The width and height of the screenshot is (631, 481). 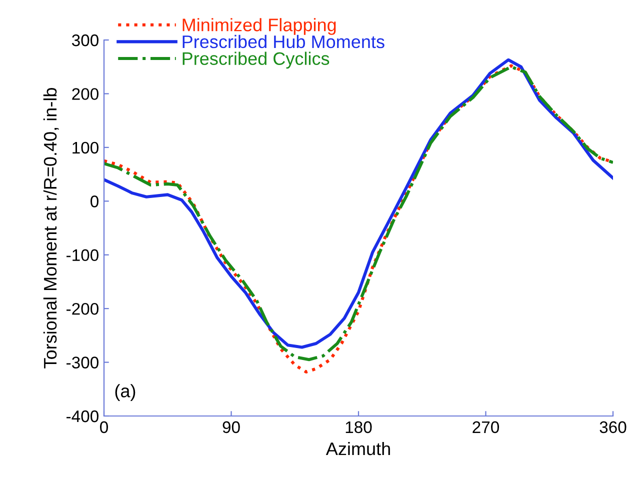 What do you see at coordinates (125, 392) in the screenshot?
I see `annotation: (a)` at bounding box center [125, 392].